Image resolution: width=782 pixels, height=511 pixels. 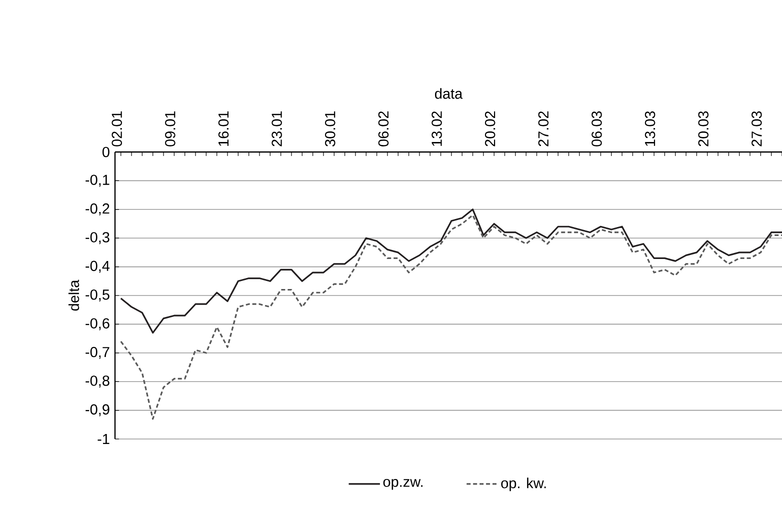 I want to click on x-tick-label: 27.02, so click(x=543, y=128).